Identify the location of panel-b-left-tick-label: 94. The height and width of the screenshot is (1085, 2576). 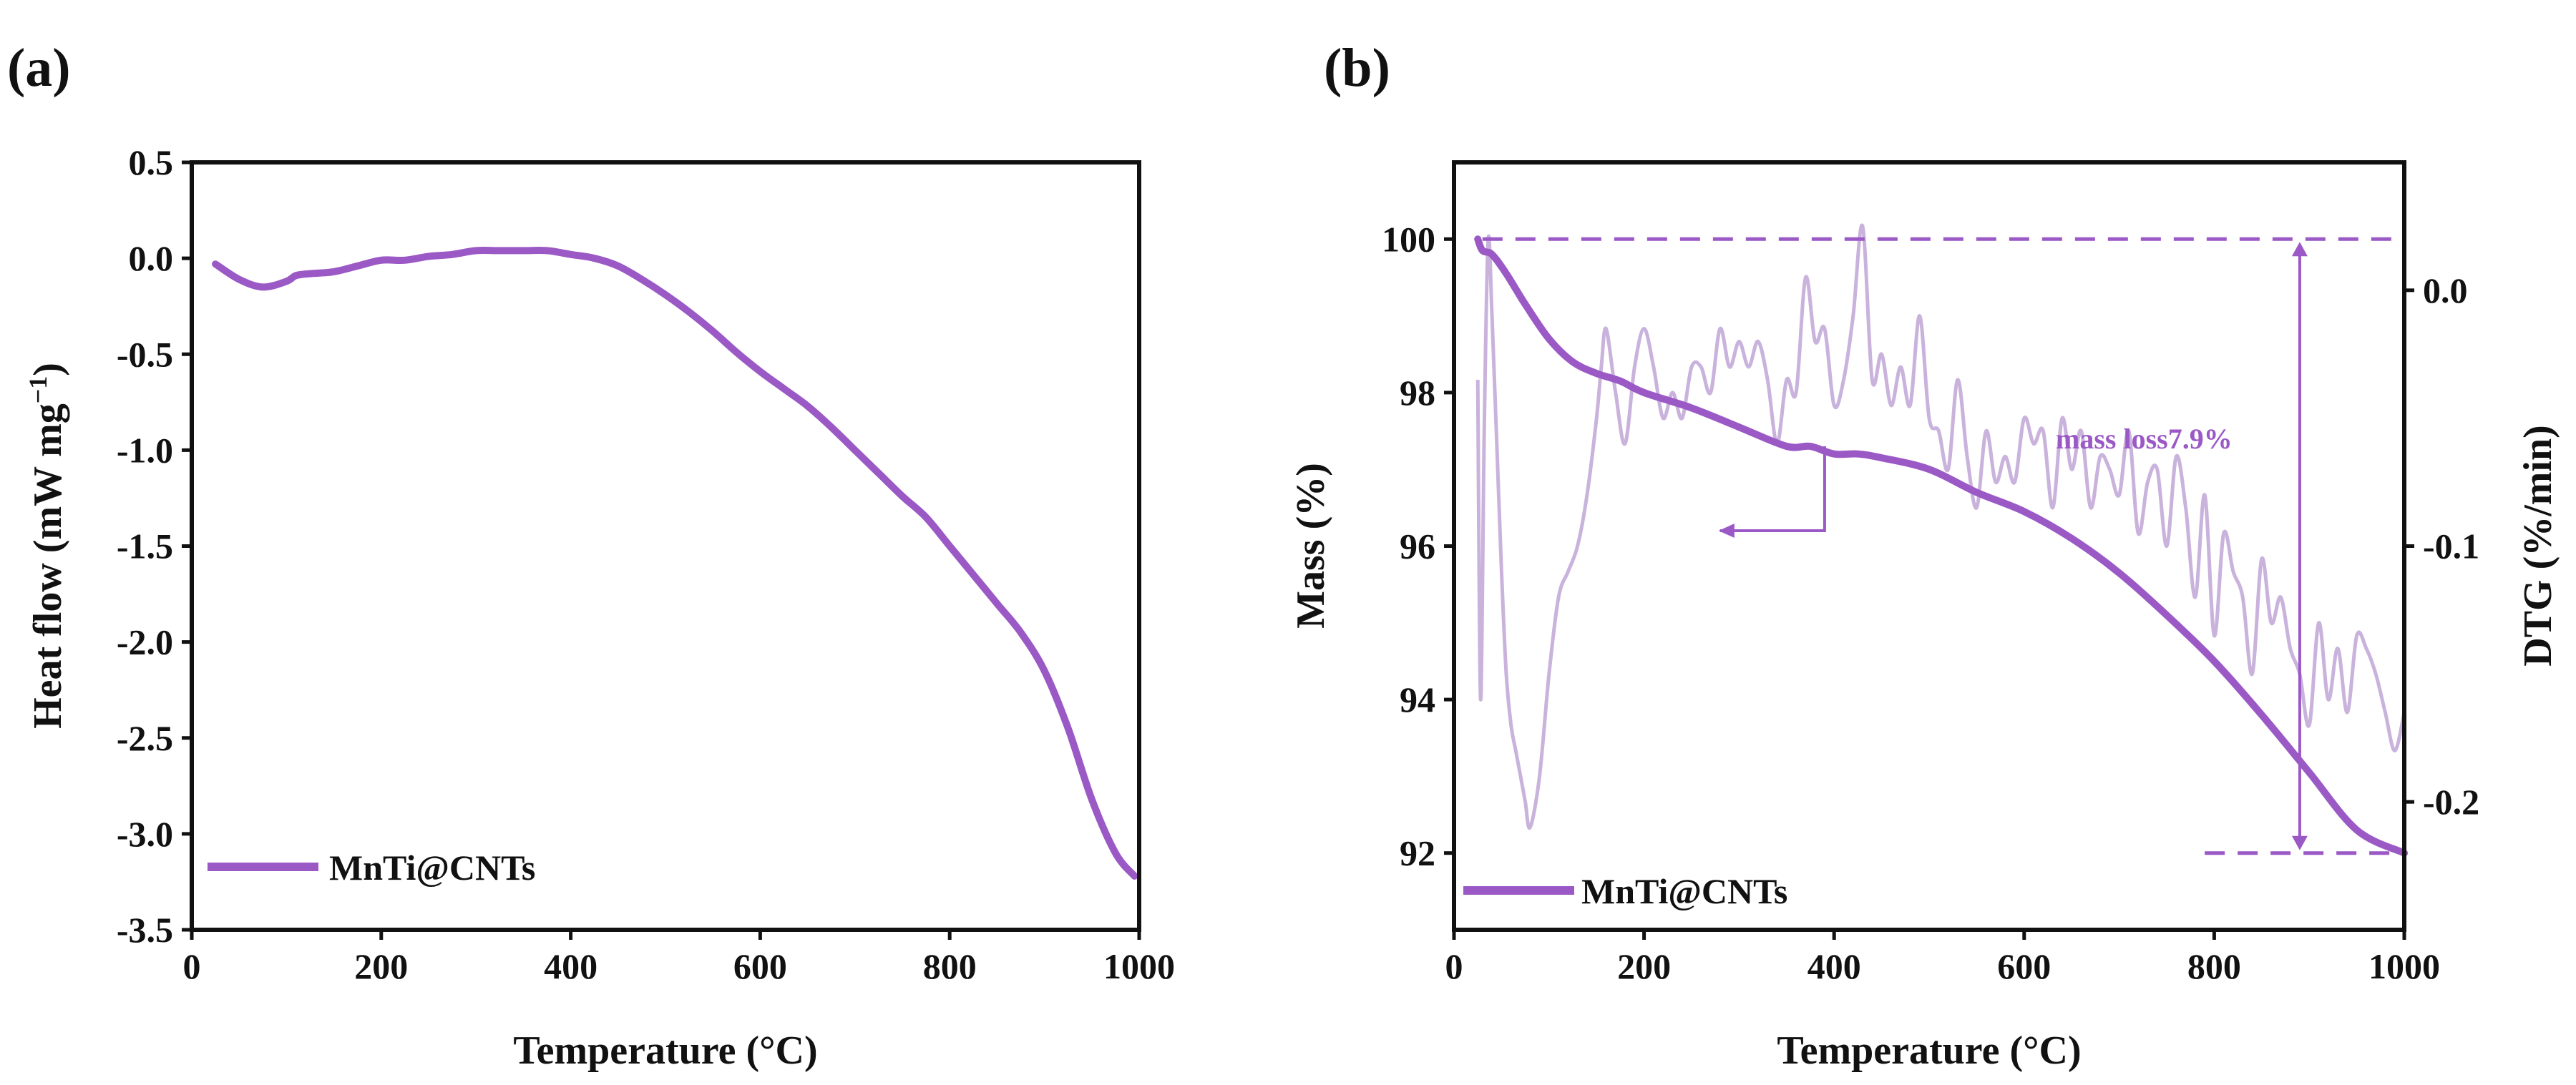
(1417, 699).